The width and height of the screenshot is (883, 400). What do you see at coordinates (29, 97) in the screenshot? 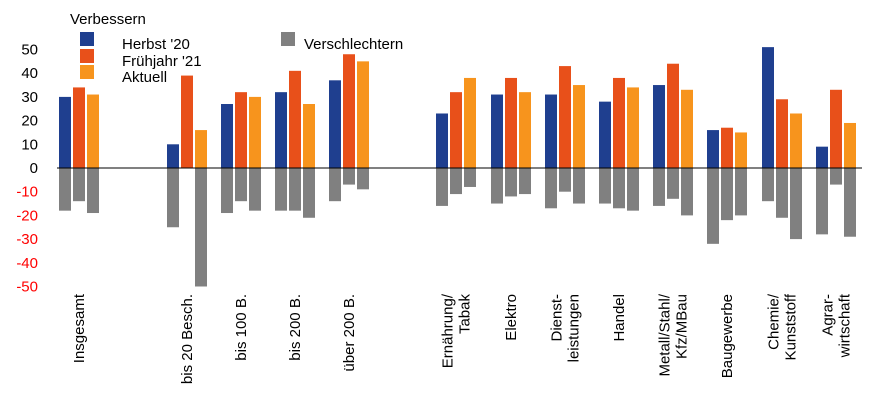
I see `y-tick-label: 30` at bounding box center [29, 97].